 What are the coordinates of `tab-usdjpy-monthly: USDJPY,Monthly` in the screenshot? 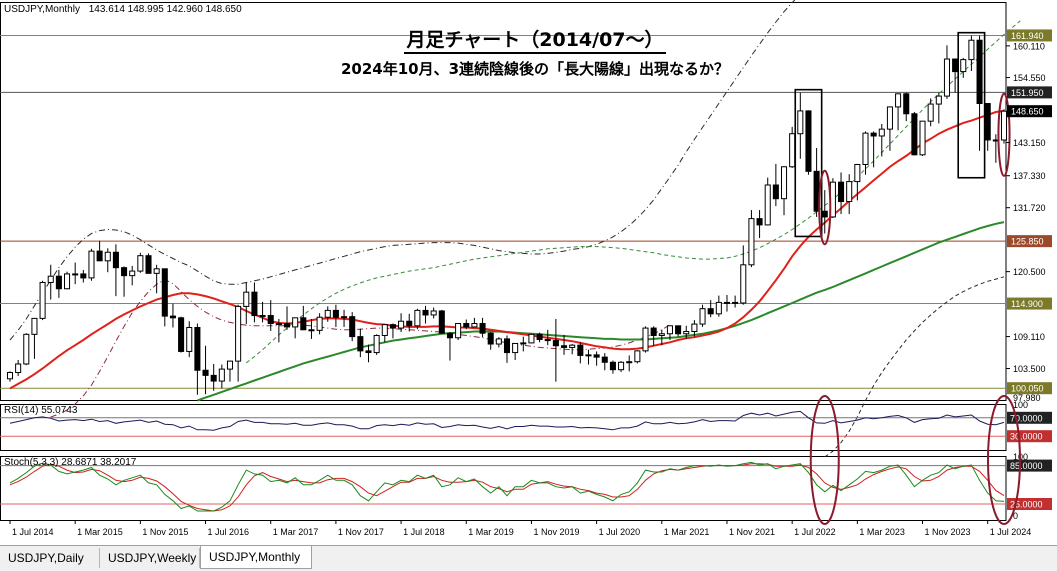 It's located at (256, 557).